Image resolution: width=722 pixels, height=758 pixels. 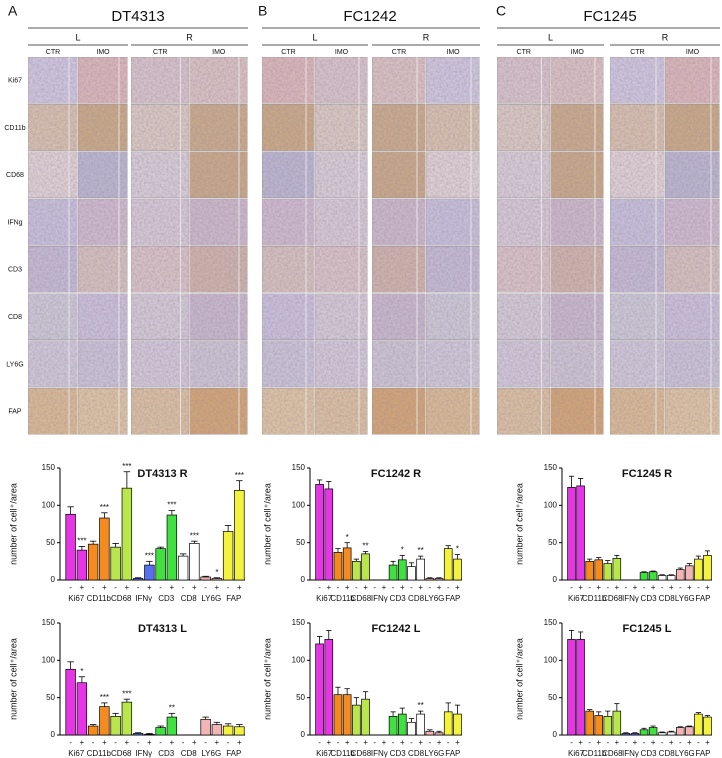 I want to click on panel-letter: B, so click(x=262, y=11).